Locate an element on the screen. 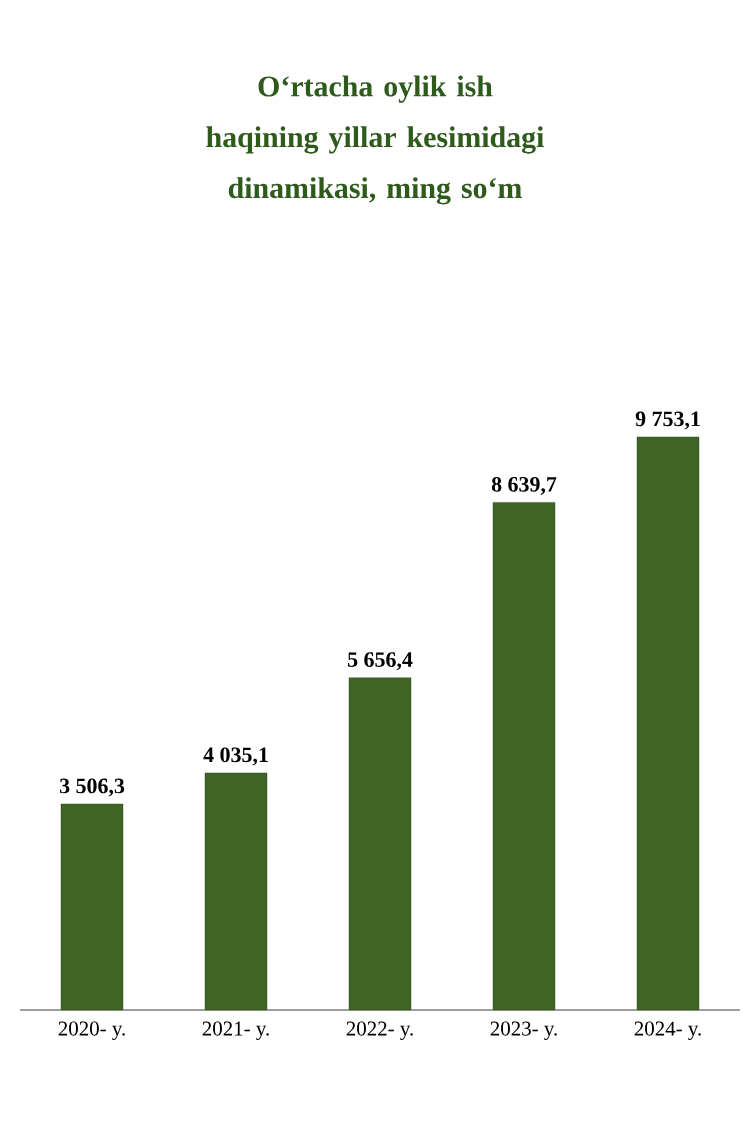  x-tick-label: 2021- y. is located at coordinates (235, 1030).